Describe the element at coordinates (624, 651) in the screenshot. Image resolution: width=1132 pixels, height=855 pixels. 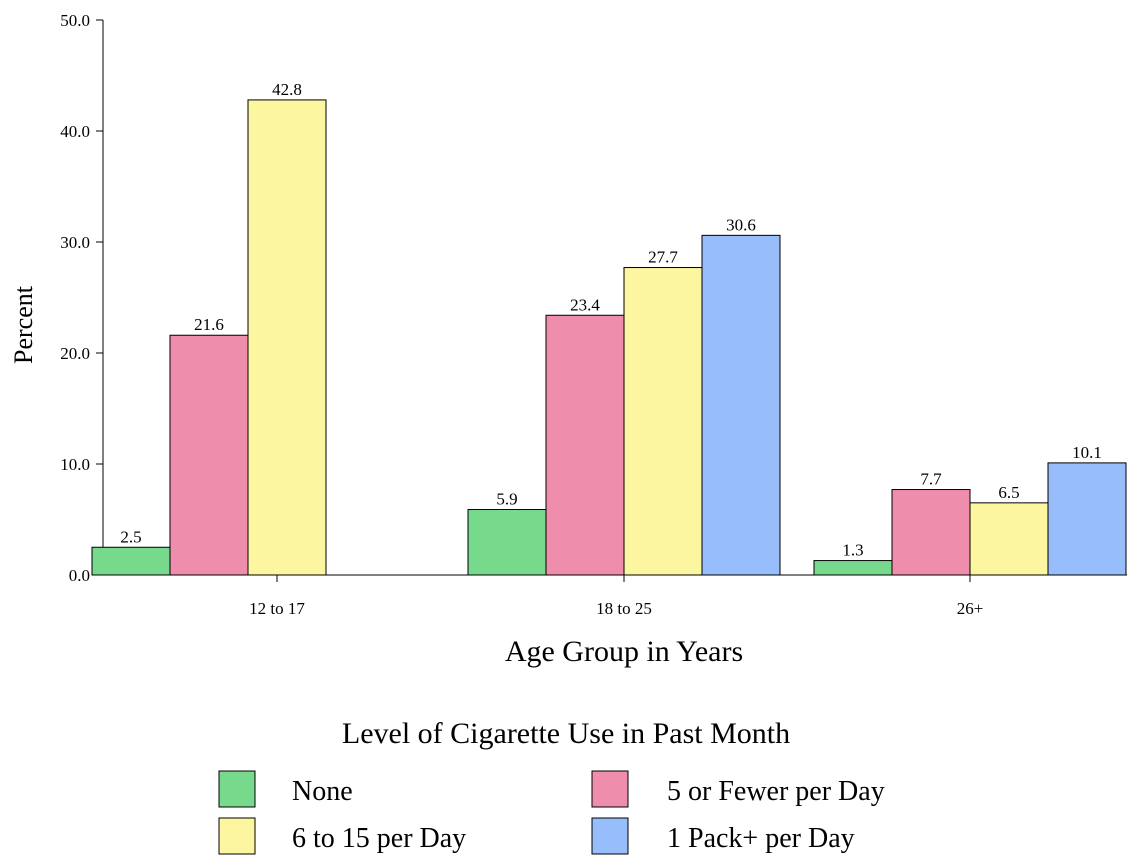
I see `x-axis-title: Age Group in Years` at that location.